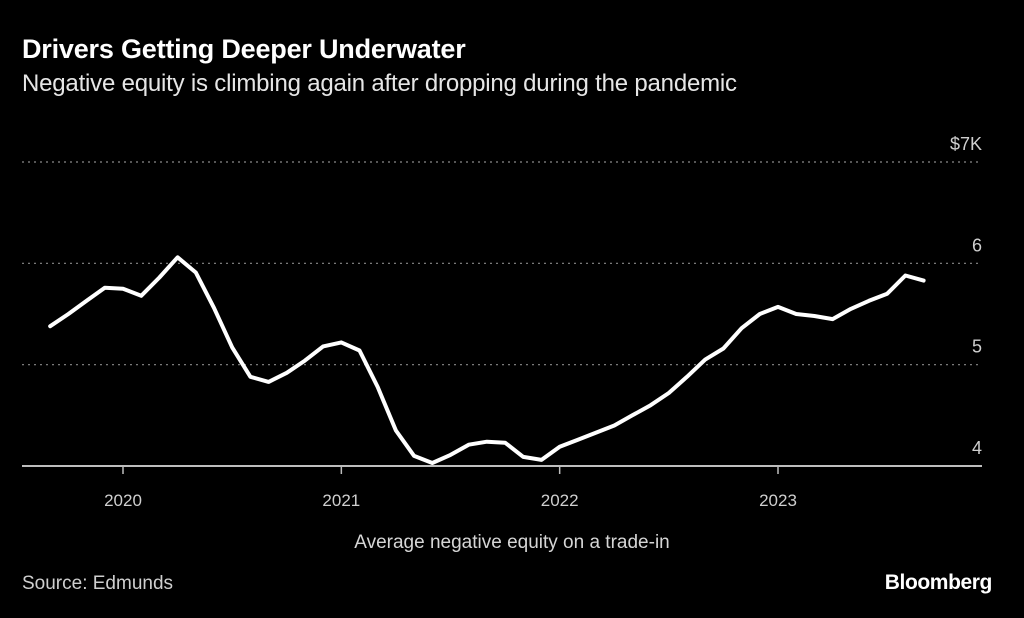 The width and height of the screenshot is (1024, 618). What do you see at coordinates (560, 500) in the screenshot?
I see `x-tick-label-2022: 2022` at bounding box center [560, 500].